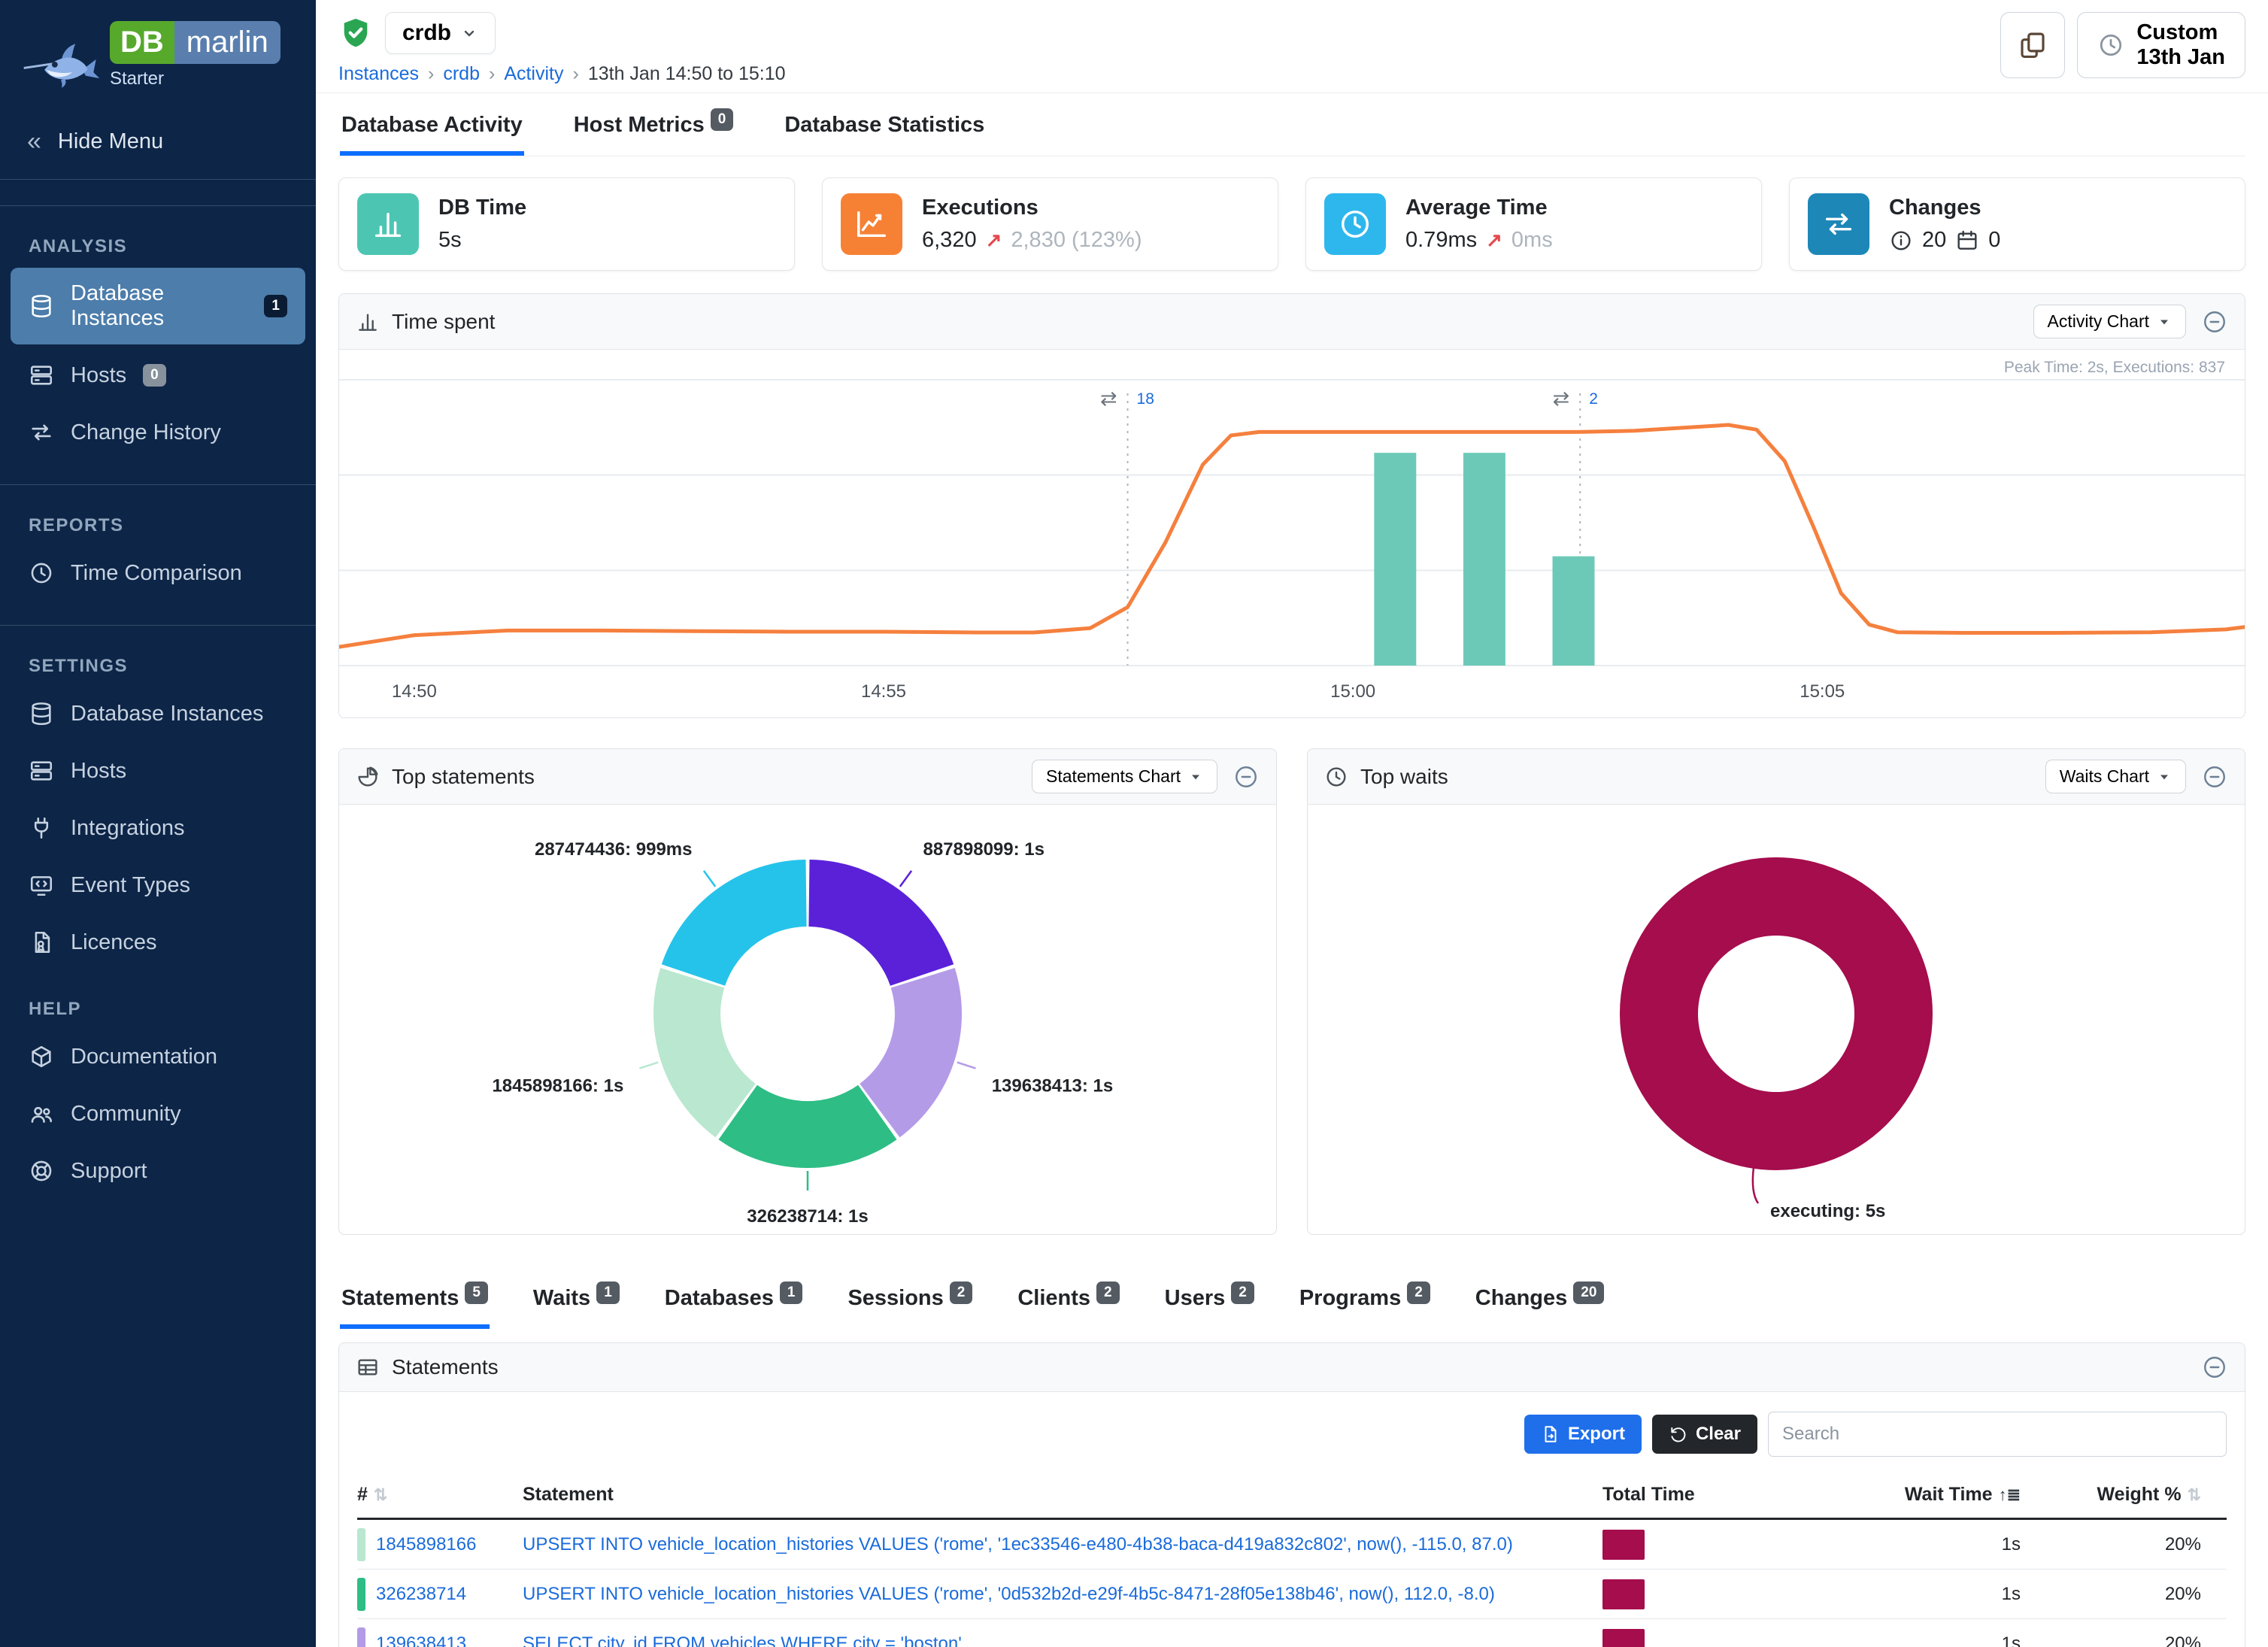  Describe the element at coordinates (131, 884) in the screenshot. I see `sidebar-item-label: Event Types` at that location.